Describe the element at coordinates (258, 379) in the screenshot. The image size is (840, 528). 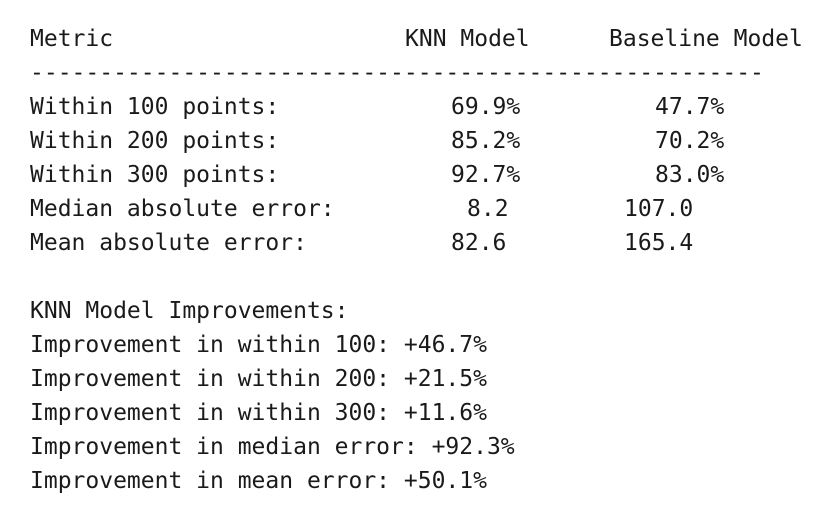
I see `improvement-line: Improvement in within 200: +21.5%` at that location.